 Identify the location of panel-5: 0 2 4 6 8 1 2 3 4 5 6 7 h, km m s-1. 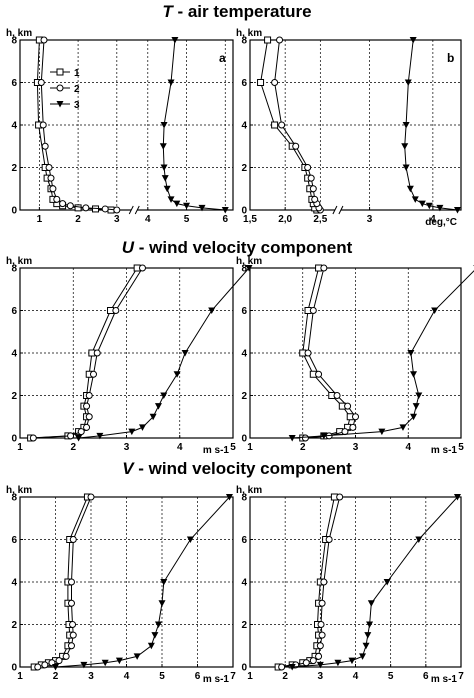
(350, 585).